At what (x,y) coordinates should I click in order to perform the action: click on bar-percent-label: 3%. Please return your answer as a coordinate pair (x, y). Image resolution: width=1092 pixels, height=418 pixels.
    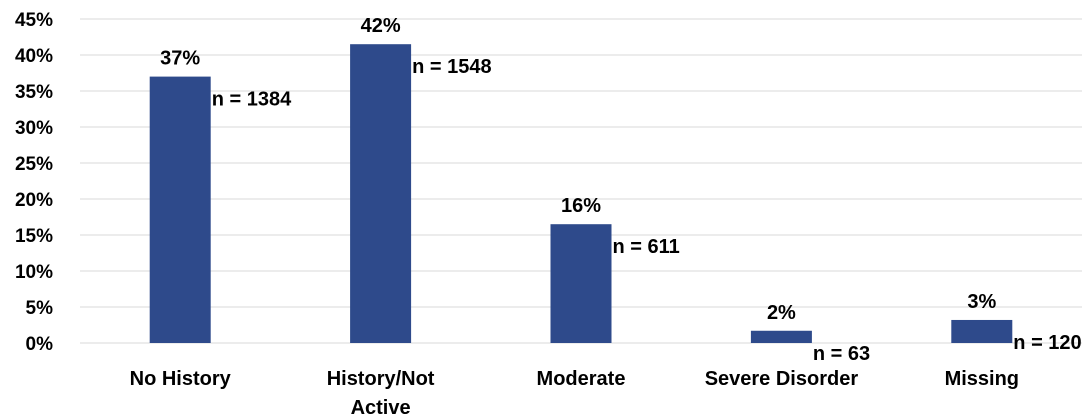
    Looking at the image, I should click on (981, 302).